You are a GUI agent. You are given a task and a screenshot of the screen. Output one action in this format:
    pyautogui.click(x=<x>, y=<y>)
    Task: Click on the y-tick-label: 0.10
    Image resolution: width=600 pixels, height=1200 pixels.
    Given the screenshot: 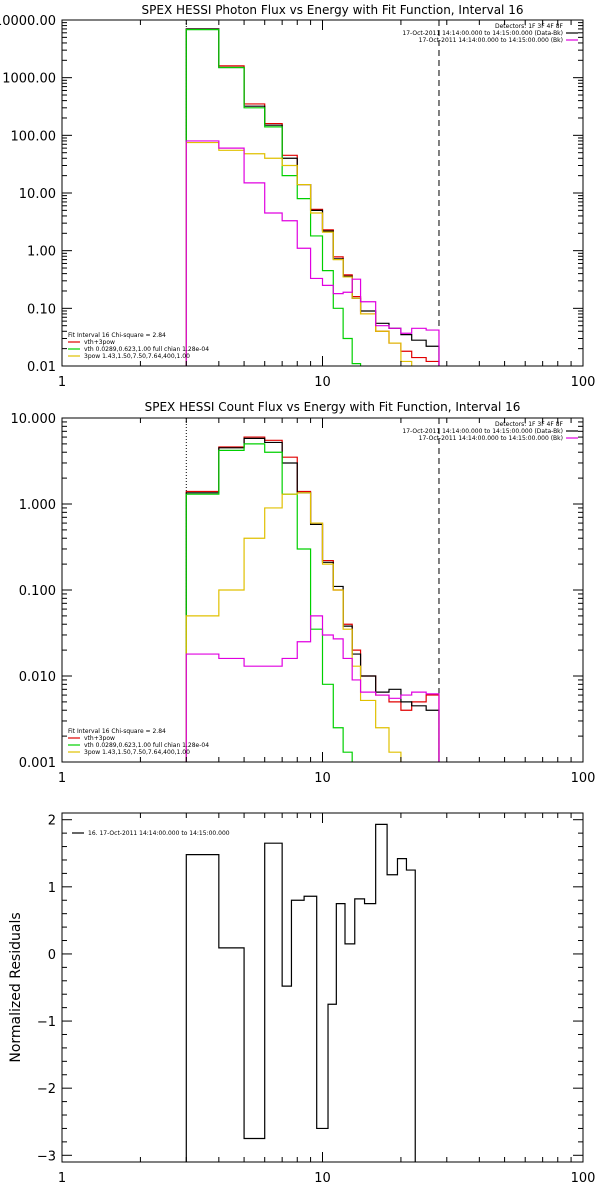 What is the action you would take?
    pyautogui.click(x=41, y=309)
    